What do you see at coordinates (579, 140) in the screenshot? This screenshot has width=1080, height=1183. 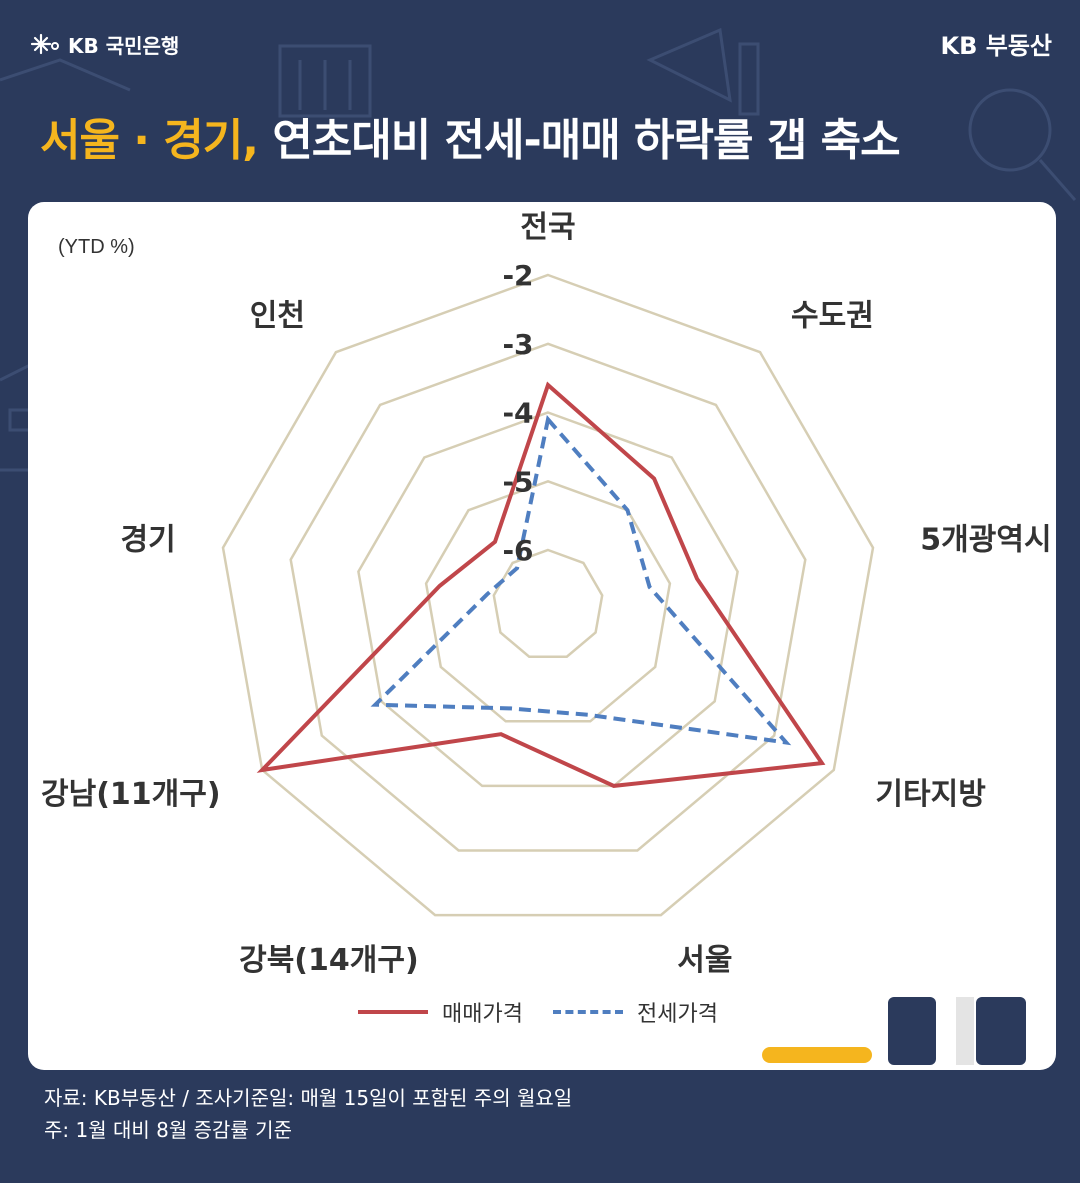 I see `title-rest: 연초대비 전세-매매 하락률 갭 축소` at bounding box center [579, 140].